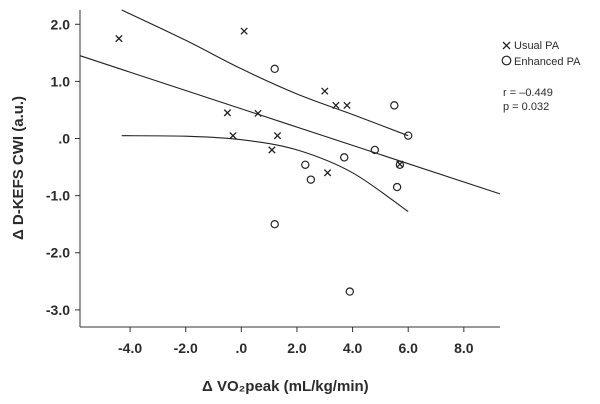 This screenshot has width=600, height=404. I want to click on y-tick-label: -1.0, so click(58, 196).